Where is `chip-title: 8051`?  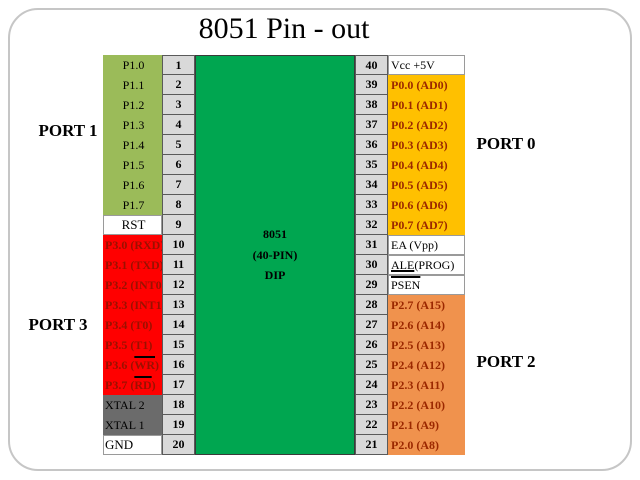
chip-title: 8051 is located at coordinates (275, 234).